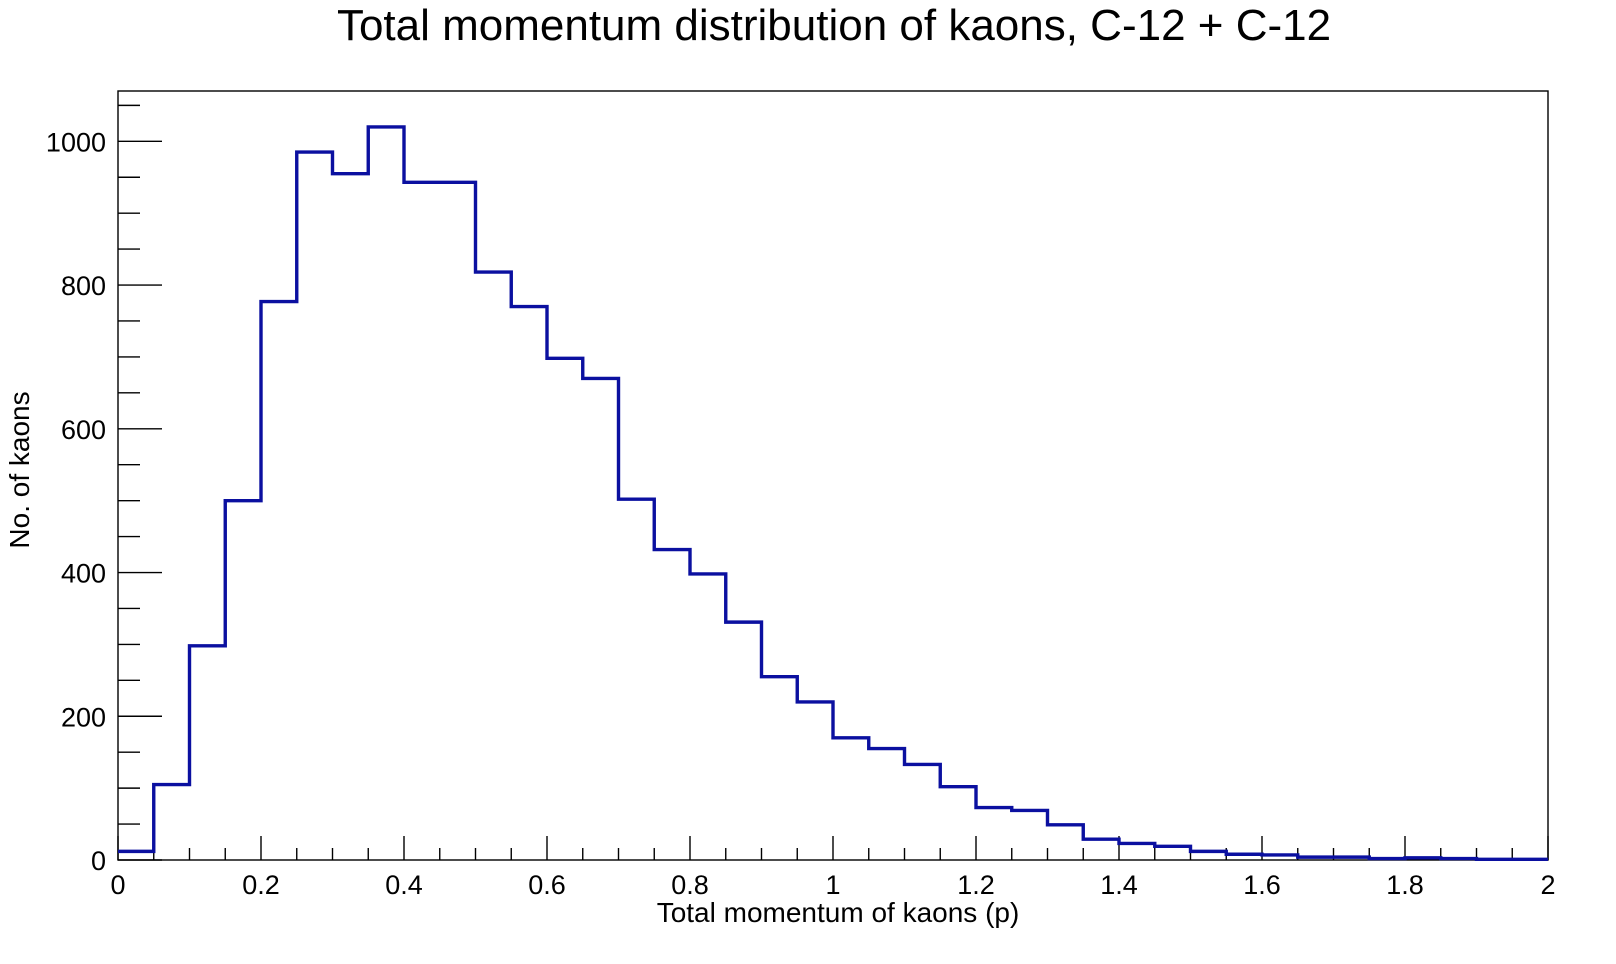  I want to click on y-tick-label: 600, so click(83, 430).